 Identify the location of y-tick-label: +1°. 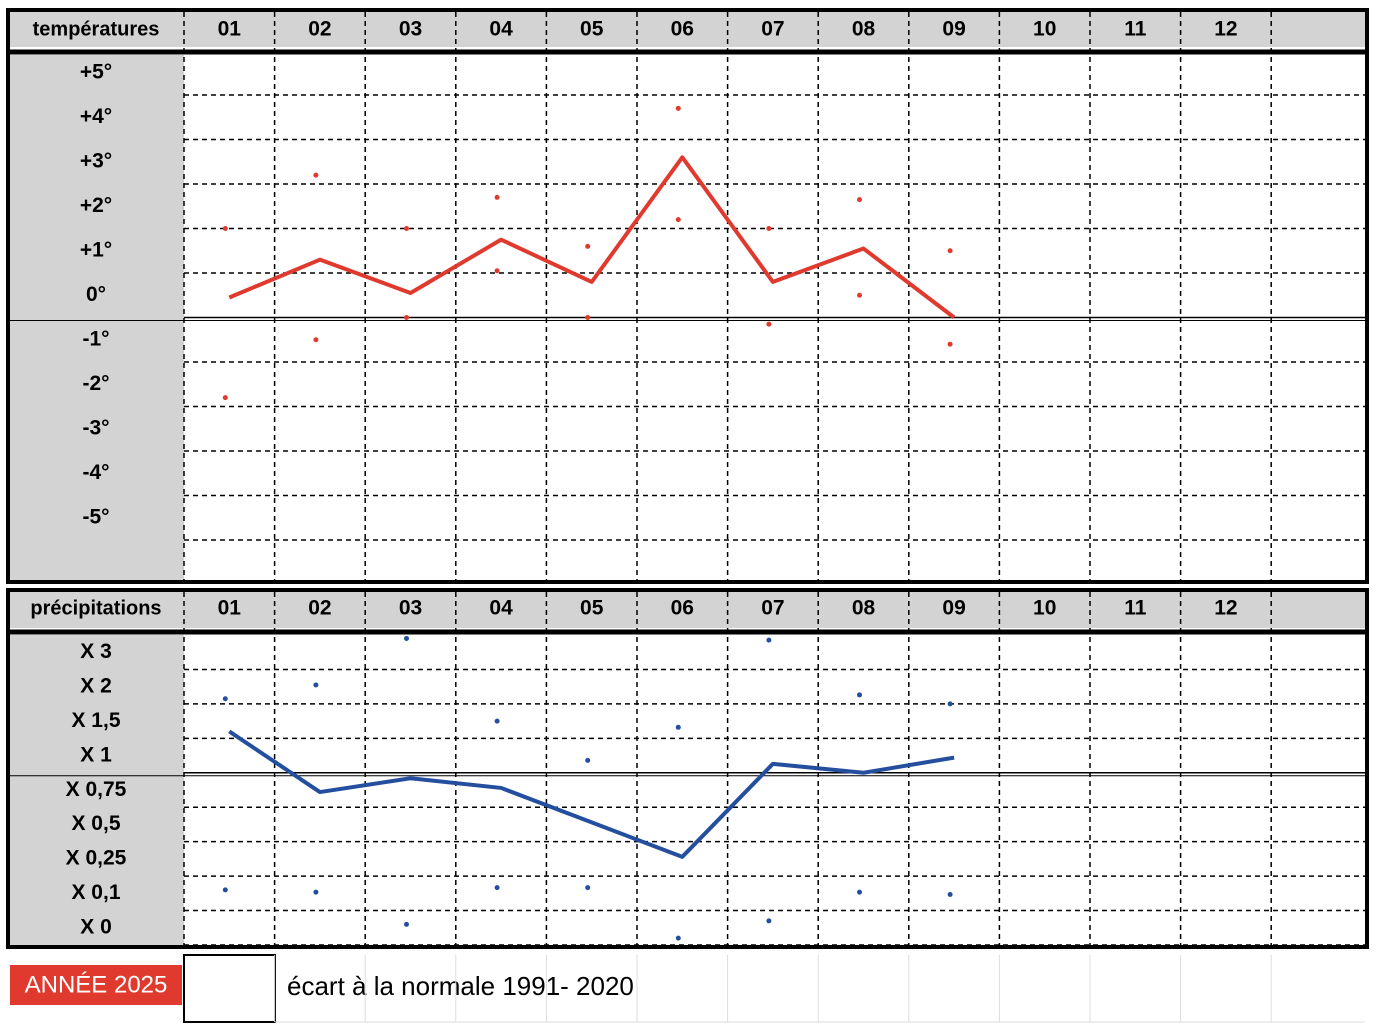
(96, 250).